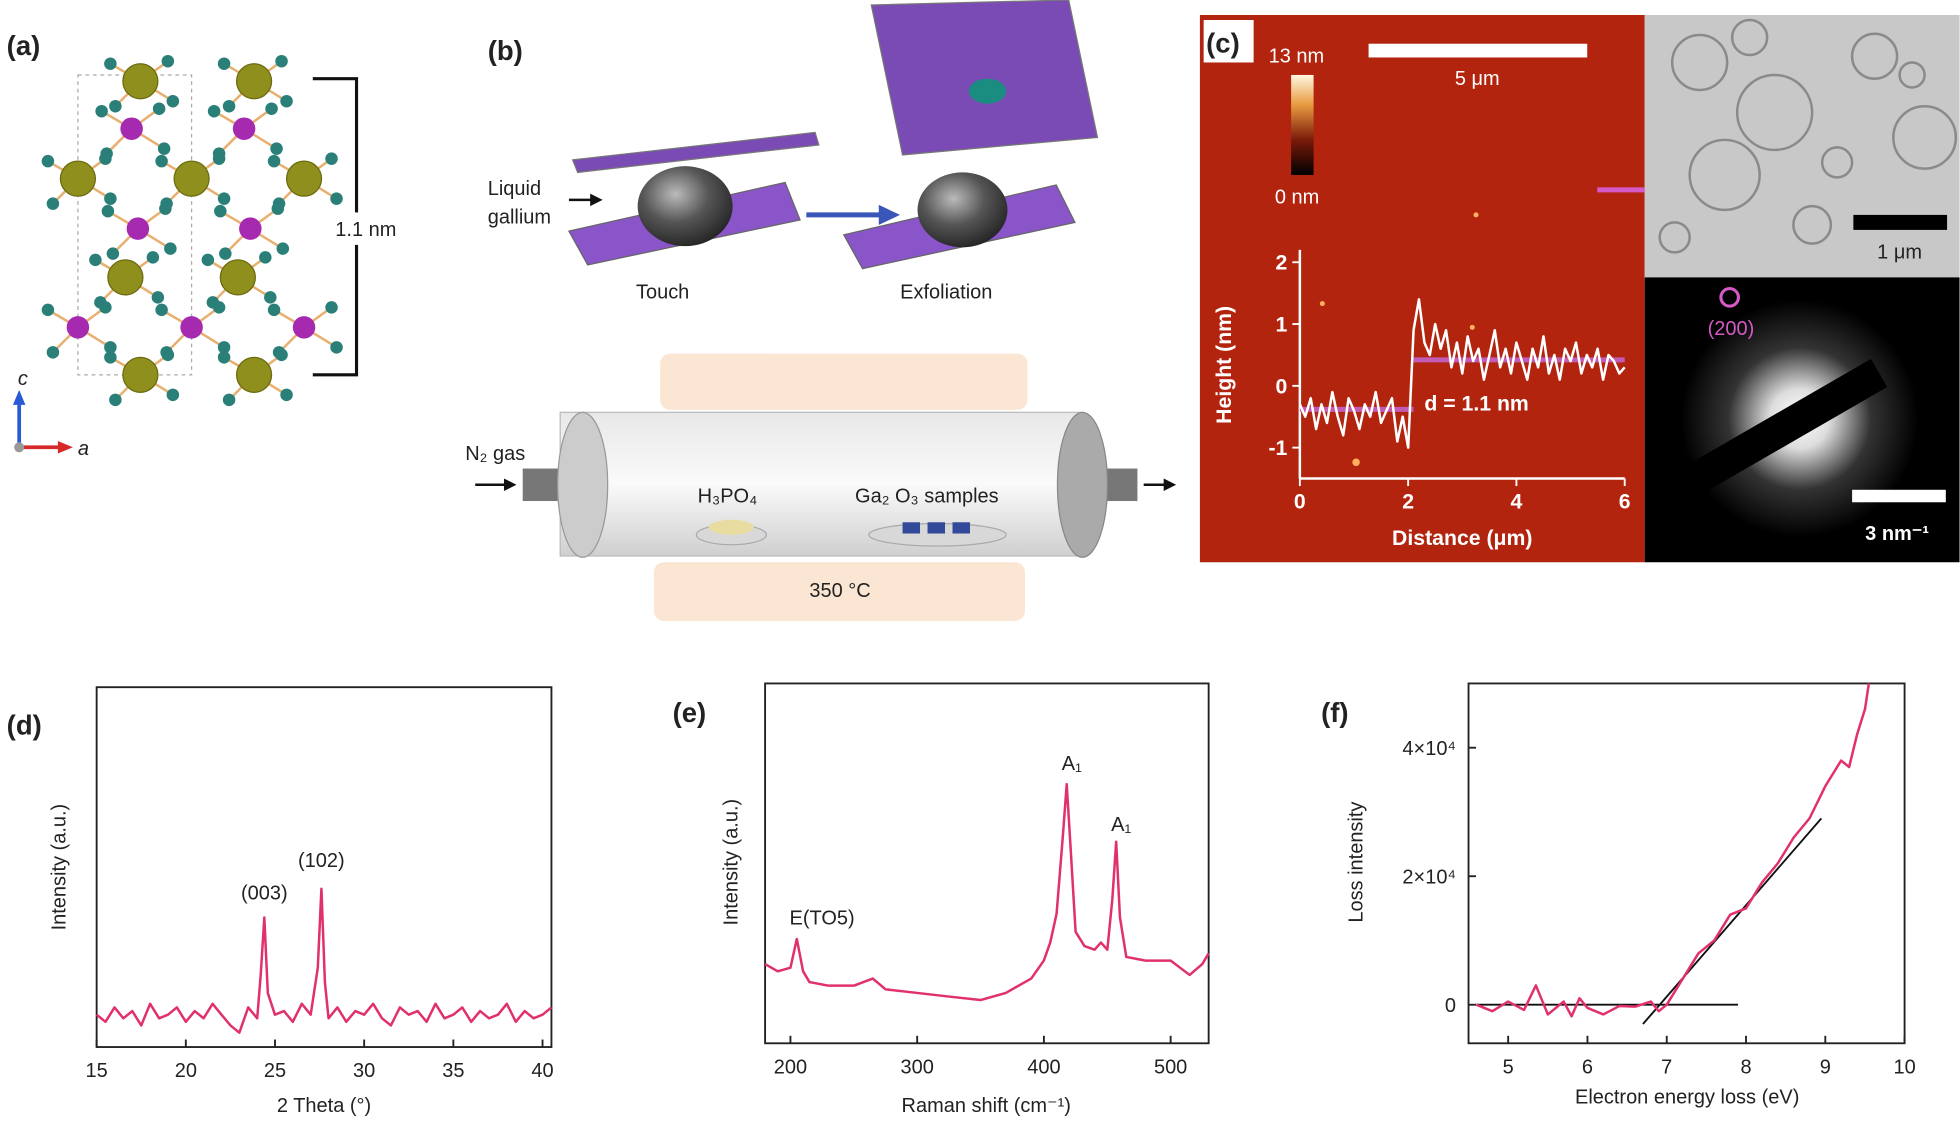  What do you see at coordinates (186, 1071) in the screenshot?
I see `x-tick-label: 20` at bounding box center [186, 1071].